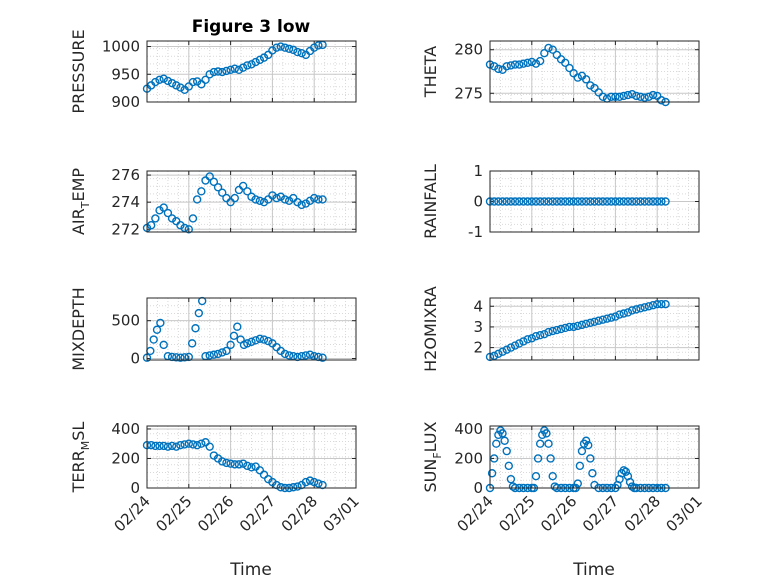 The height and width of the screenshot is (583, 778). Describe the element at coordinates (78, 71) in the screenshot. I see `y-axis-label-pressure: PRESSURE` at that location.